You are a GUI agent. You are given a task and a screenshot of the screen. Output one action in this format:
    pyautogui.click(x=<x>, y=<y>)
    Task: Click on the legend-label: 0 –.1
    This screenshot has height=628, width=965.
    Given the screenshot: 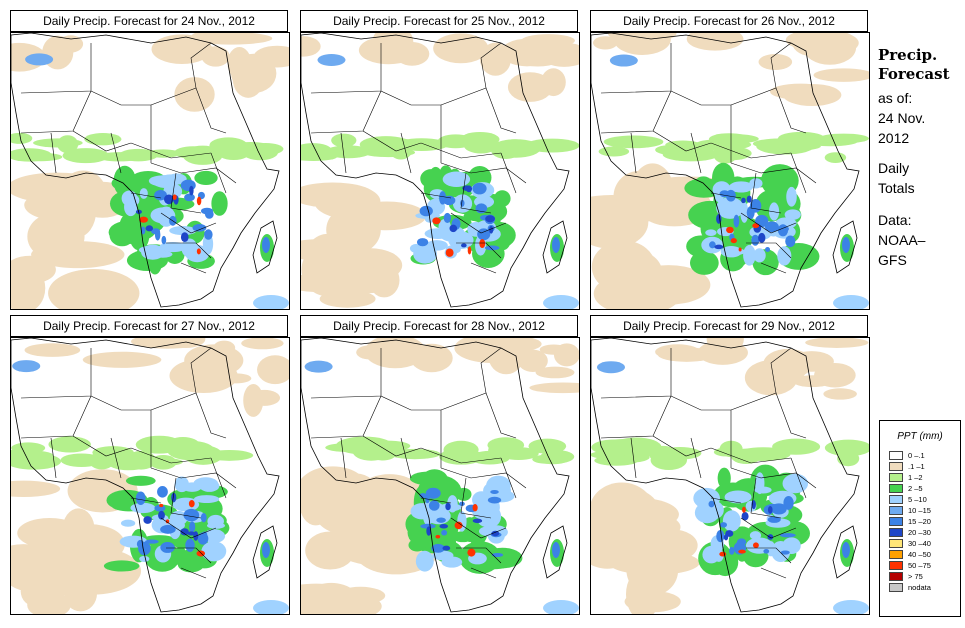 What is the action you would take?
    pyautogui.click(x=916, y=455)
    